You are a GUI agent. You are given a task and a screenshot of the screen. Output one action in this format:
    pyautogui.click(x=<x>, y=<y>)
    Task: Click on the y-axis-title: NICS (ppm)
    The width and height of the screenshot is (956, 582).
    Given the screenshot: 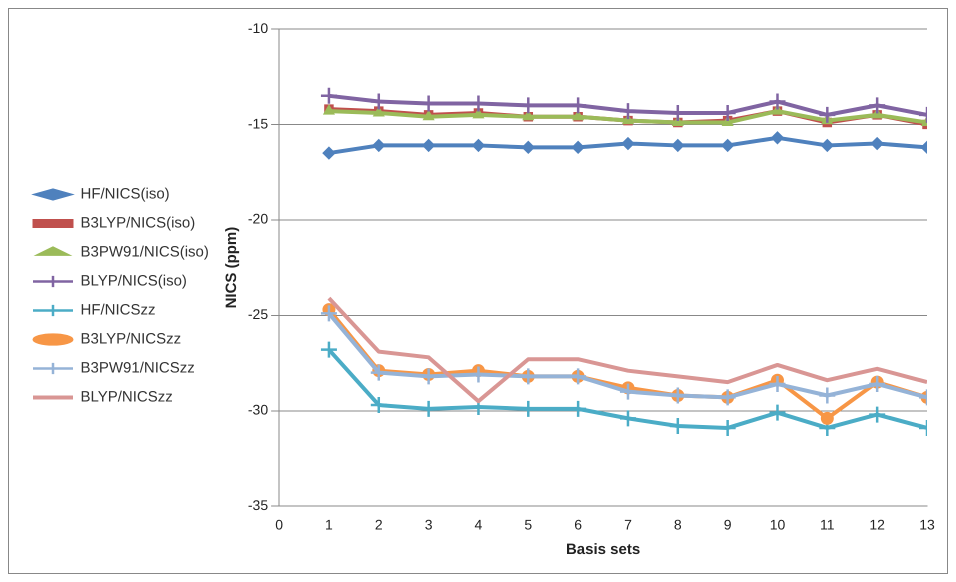 What is the action you would take?
    pyautogui.click(x=231, y=267)
    